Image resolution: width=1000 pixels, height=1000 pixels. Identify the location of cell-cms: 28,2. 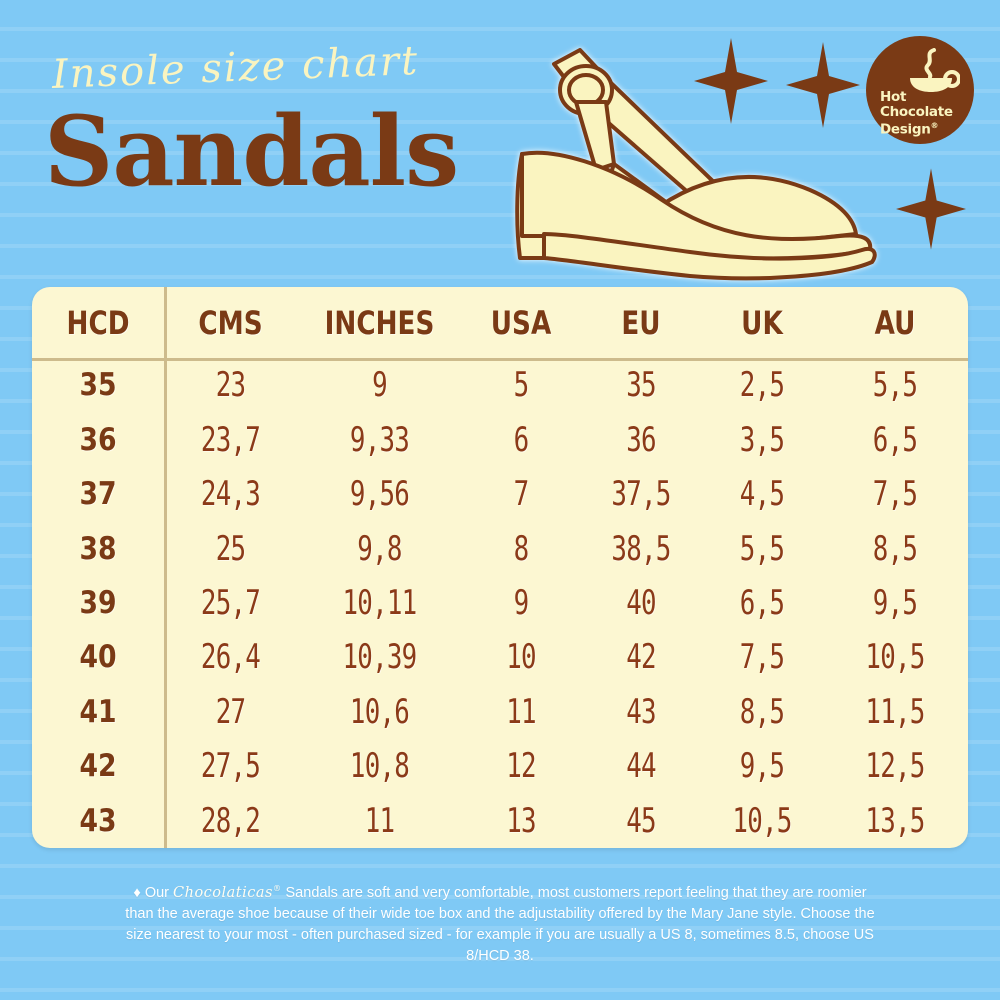
(230, 820).